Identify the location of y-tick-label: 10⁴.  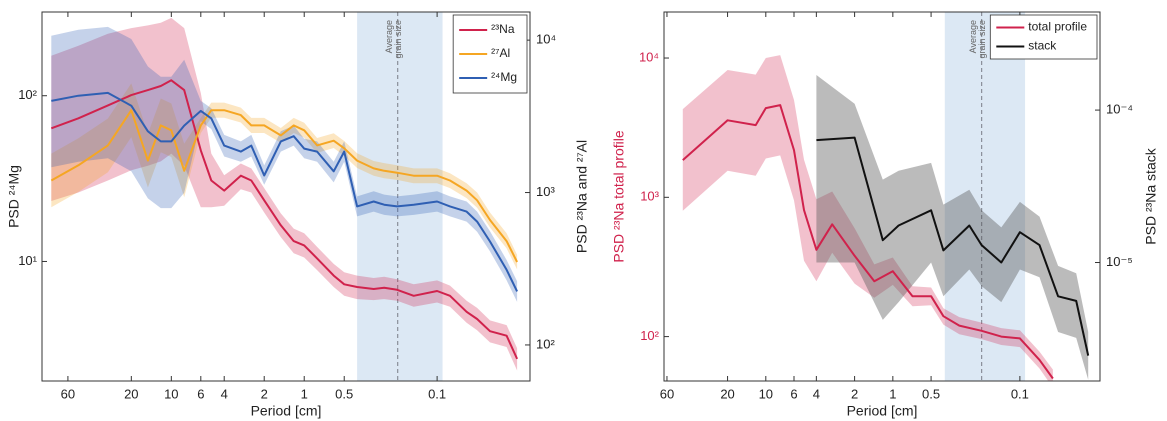
(649, 56).